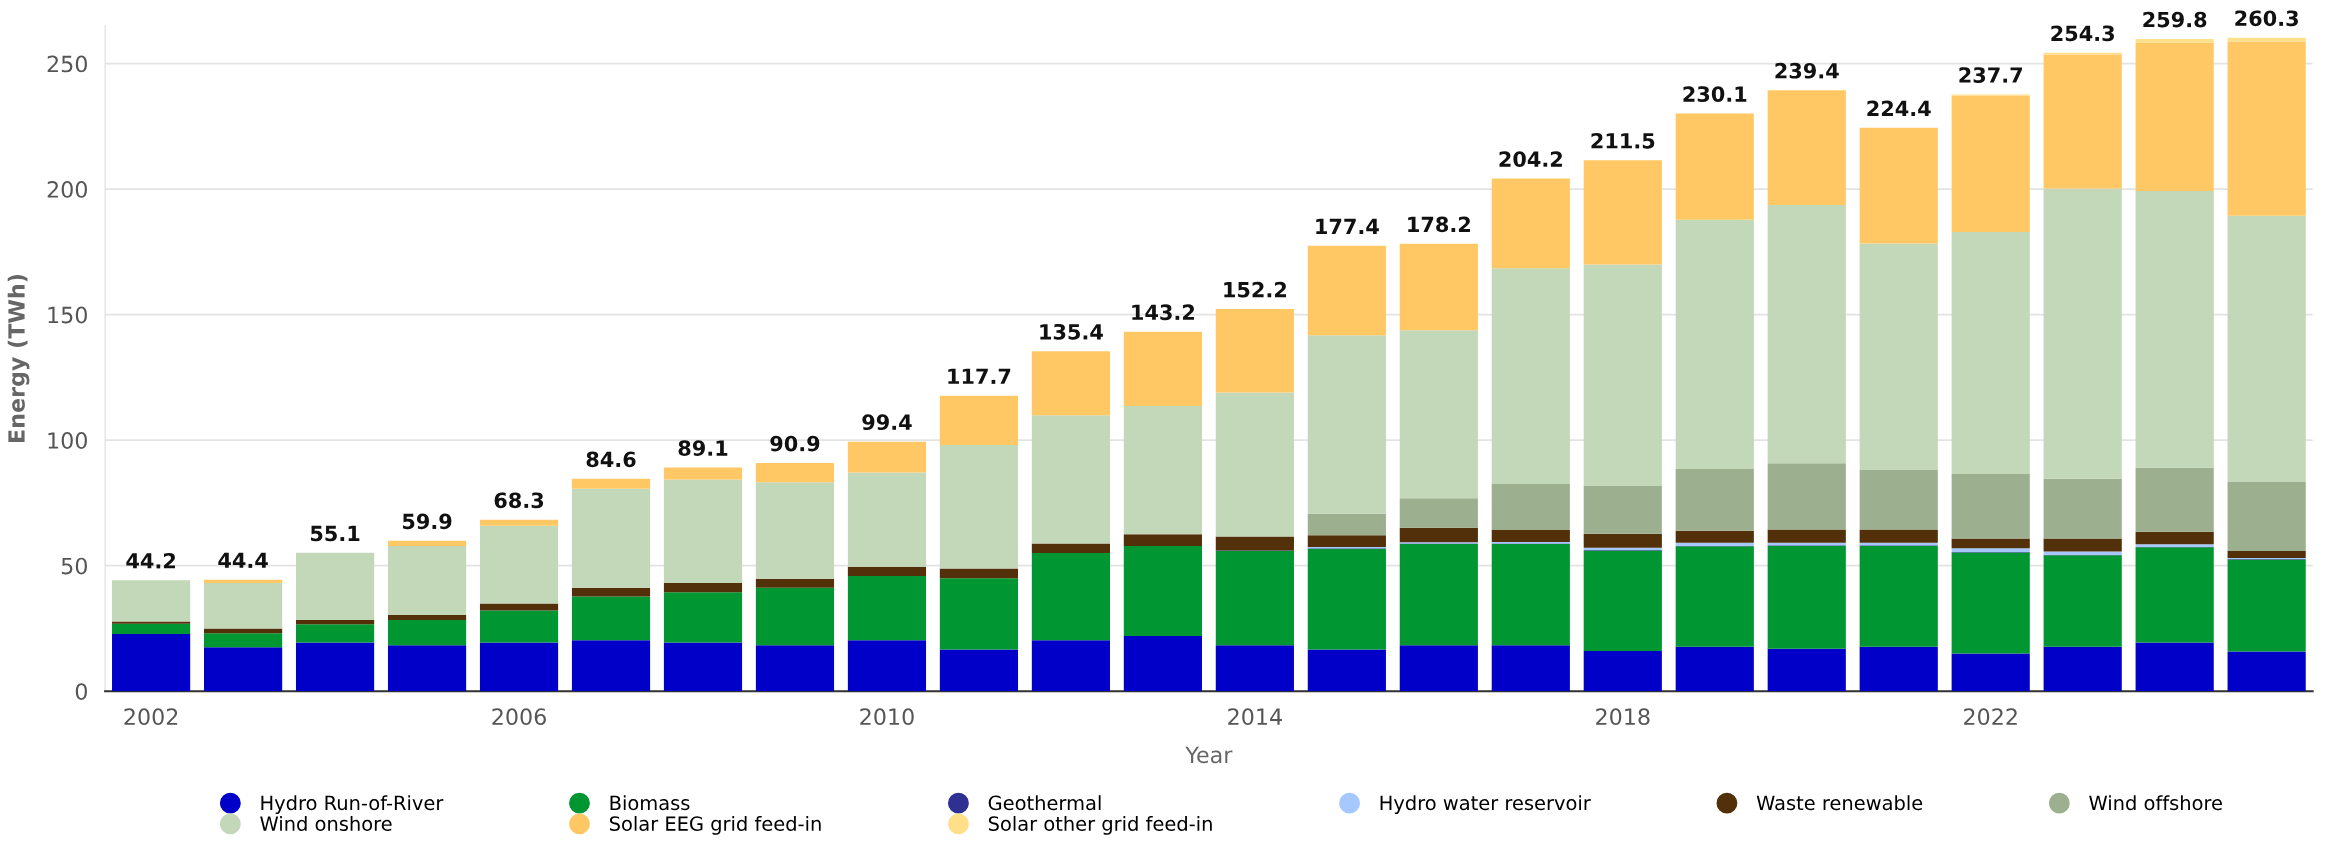  Describe the element at coordinates (1485, 804) in the screenshot. I see `legend-label: Hydro water reservoir` at that location.